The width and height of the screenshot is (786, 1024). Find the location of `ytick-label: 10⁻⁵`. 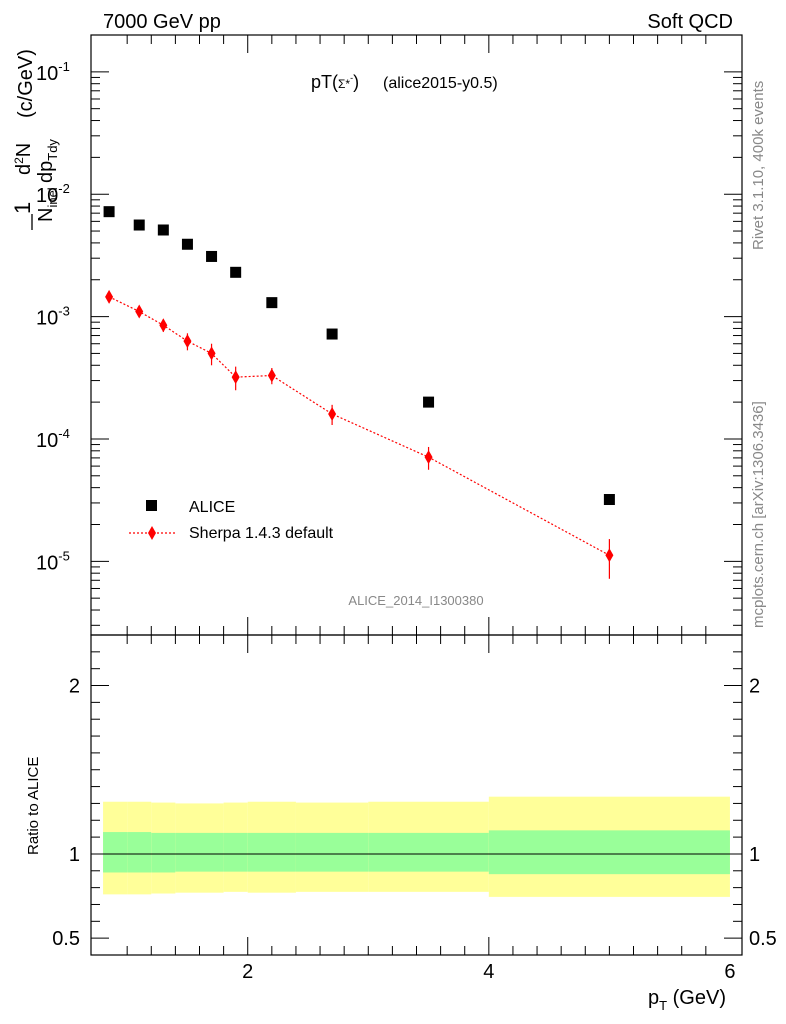

ytick-label: 10⁻⁵ is located at coordinates (53, 561).